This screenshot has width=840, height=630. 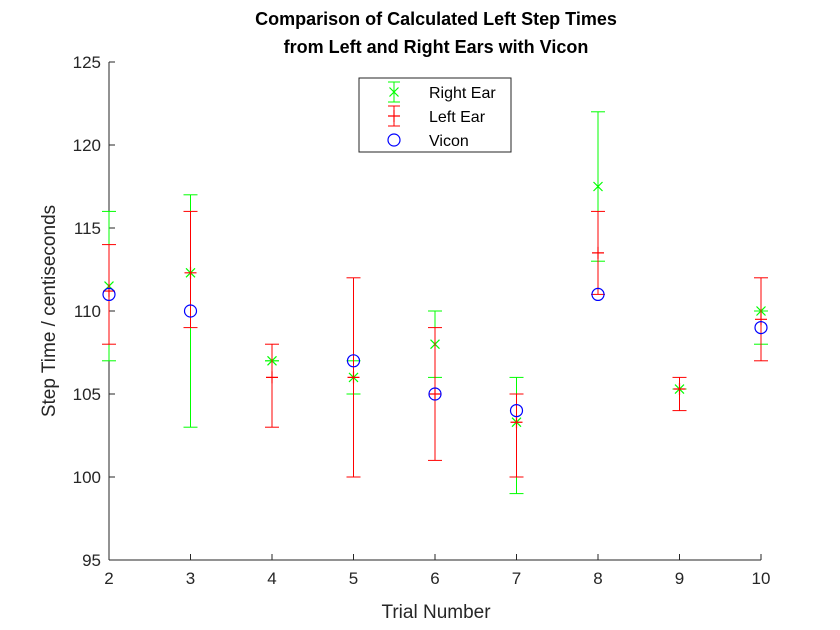 I want to click on legend-label: Vicon, so click(x=449, y=141).